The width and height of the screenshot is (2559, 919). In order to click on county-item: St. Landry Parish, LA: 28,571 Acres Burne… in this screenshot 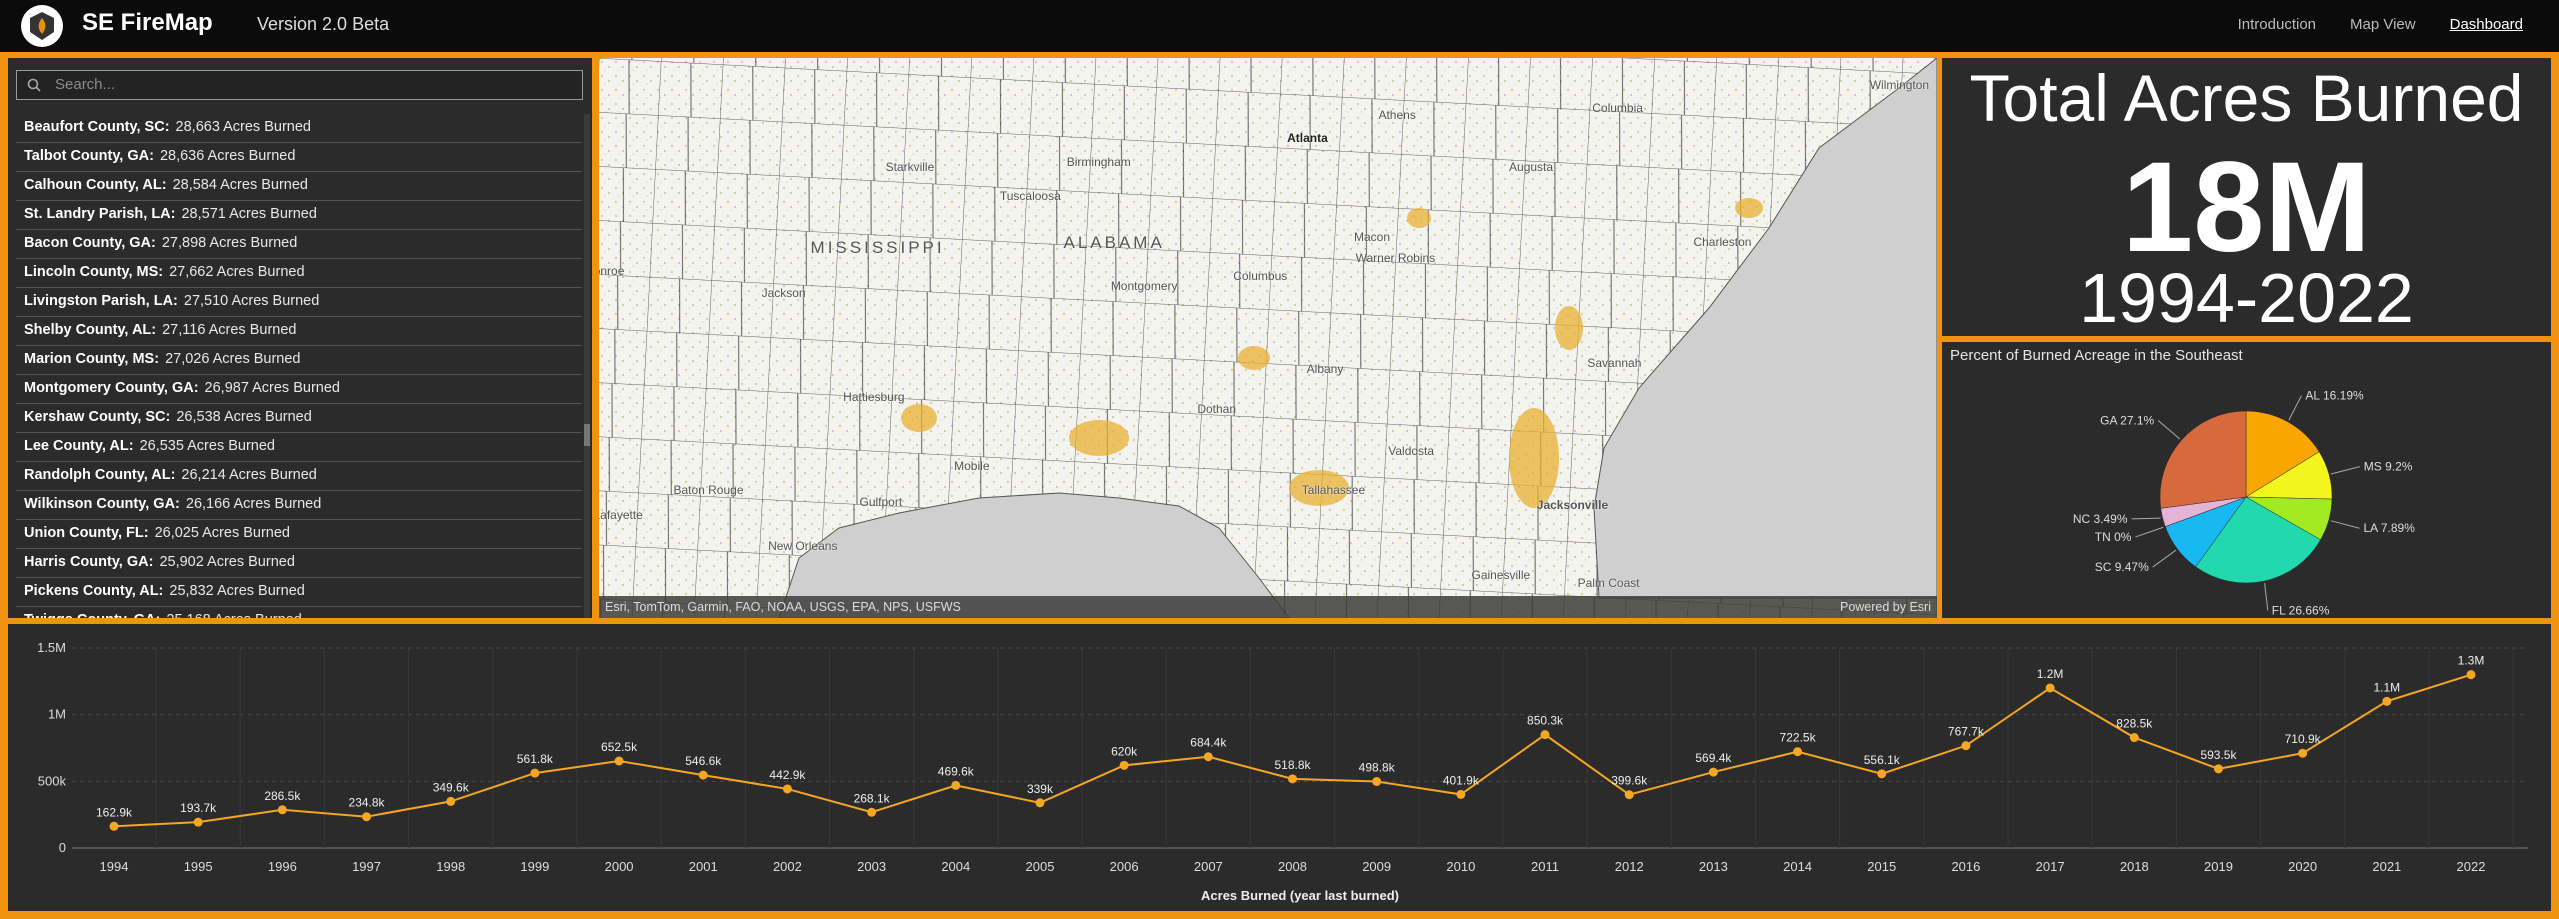, I will do `click(299, 215)`.